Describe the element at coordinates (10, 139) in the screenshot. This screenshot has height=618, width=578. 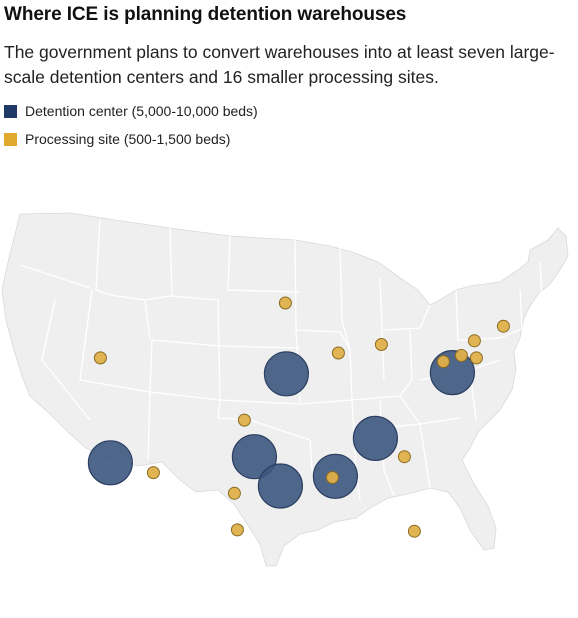
I see `legend-swatch-processing` at that location.